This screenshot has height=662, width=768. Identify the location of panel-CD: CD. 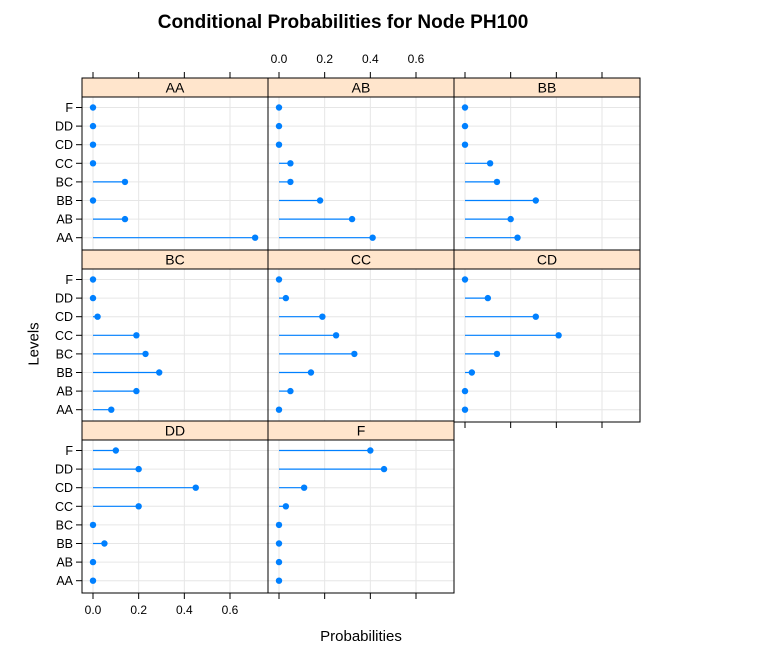
(547, 338).